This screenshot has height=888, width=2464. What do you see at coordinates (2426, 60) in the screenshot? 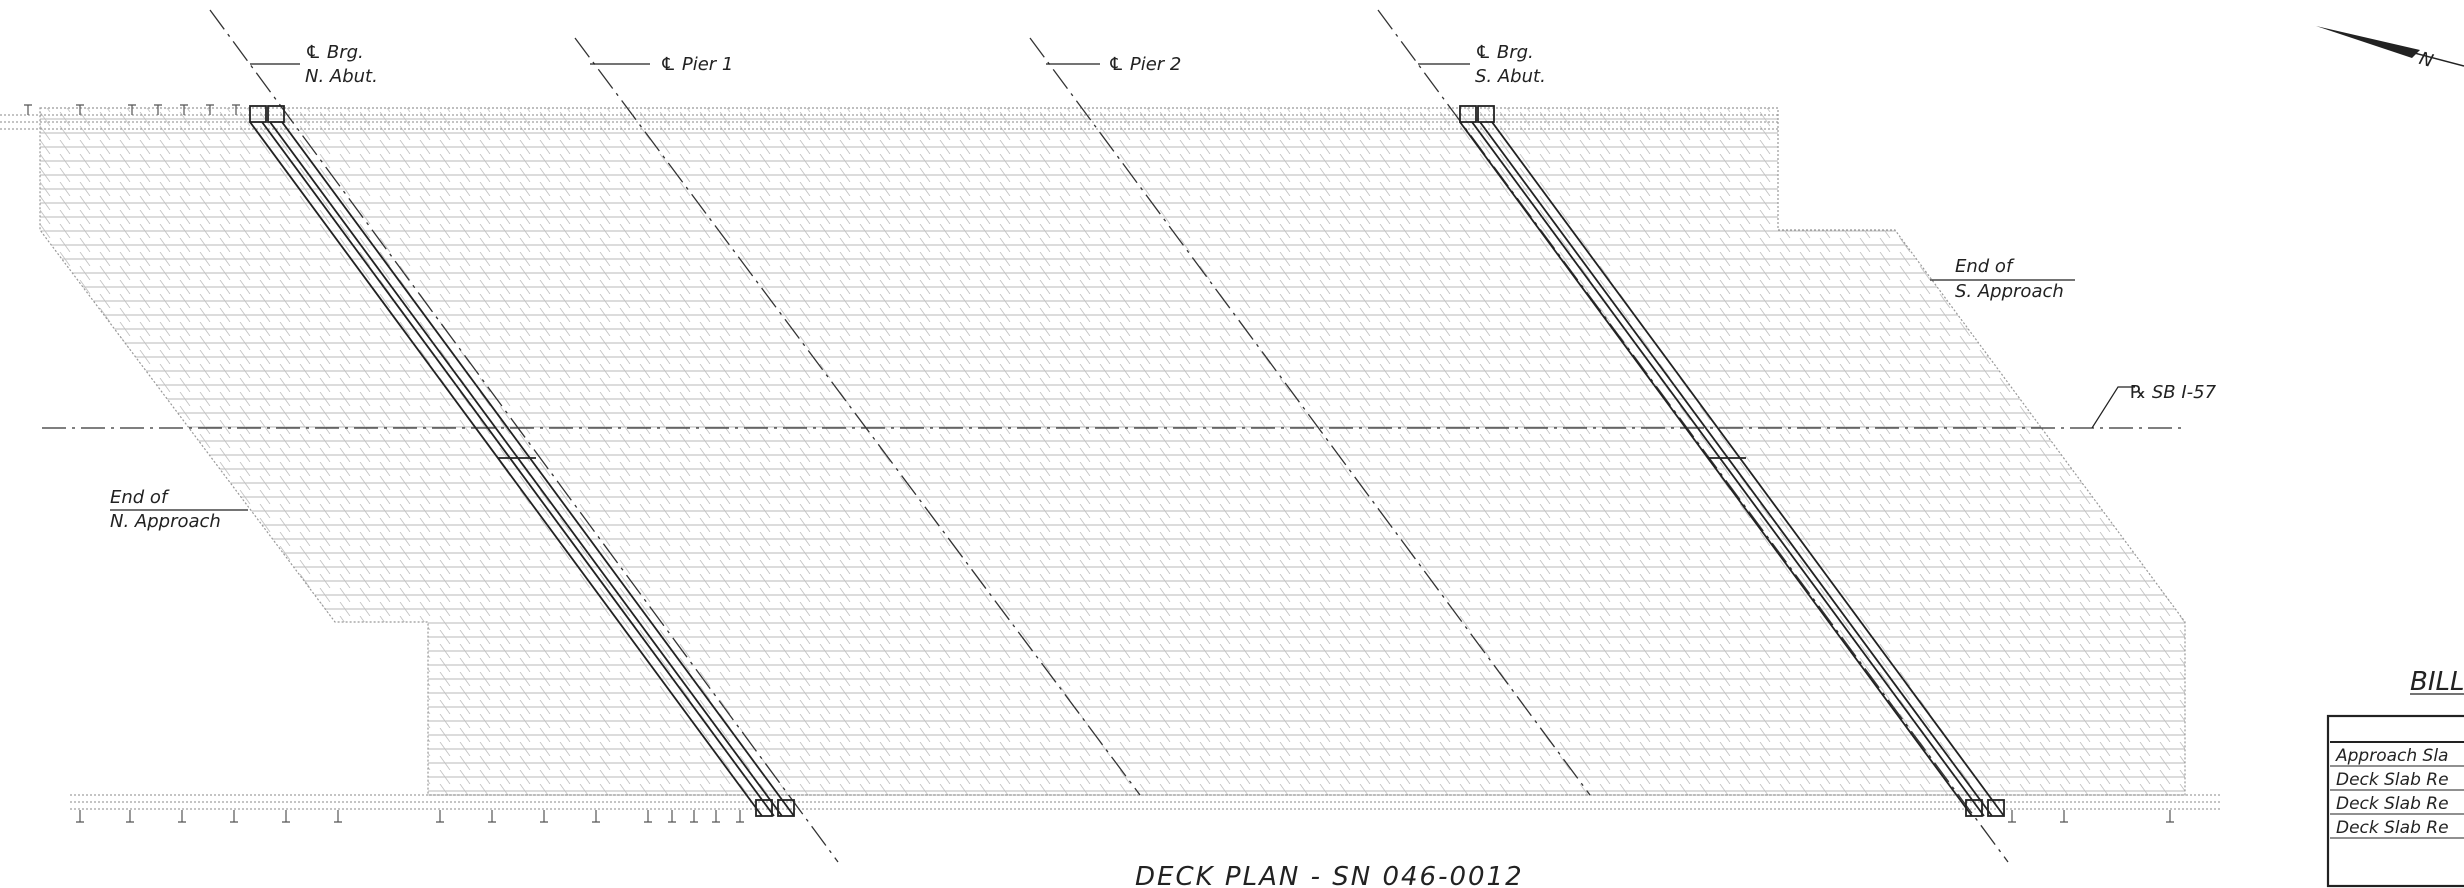
I see `north-arrow-label: N` at bounding box center [2426, 60].